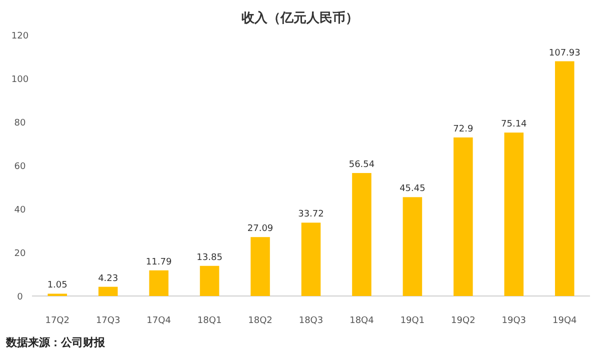 The width and height of the screenshot is (600, 354). I want to click on data-label: 4.23, so click(108, 279).